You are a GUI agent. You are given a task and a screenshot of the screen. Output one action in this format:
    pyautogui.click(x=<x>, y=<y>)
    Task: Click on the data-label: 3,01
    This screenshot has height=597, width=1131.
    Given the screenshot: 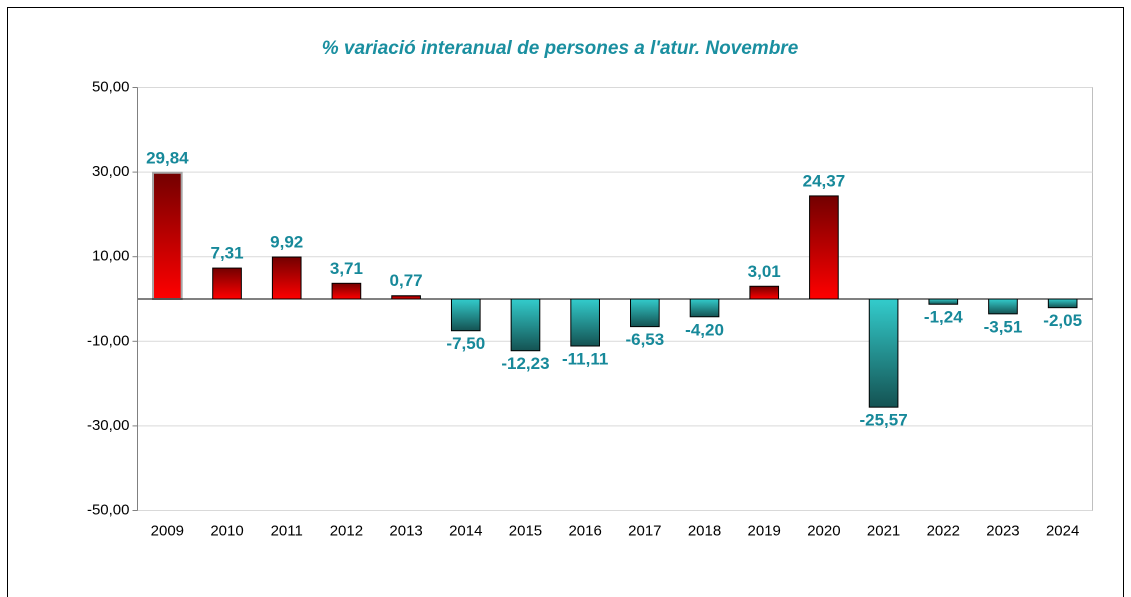 What is the action you would take?
    pyautogui.click(x=764, y=271)
    